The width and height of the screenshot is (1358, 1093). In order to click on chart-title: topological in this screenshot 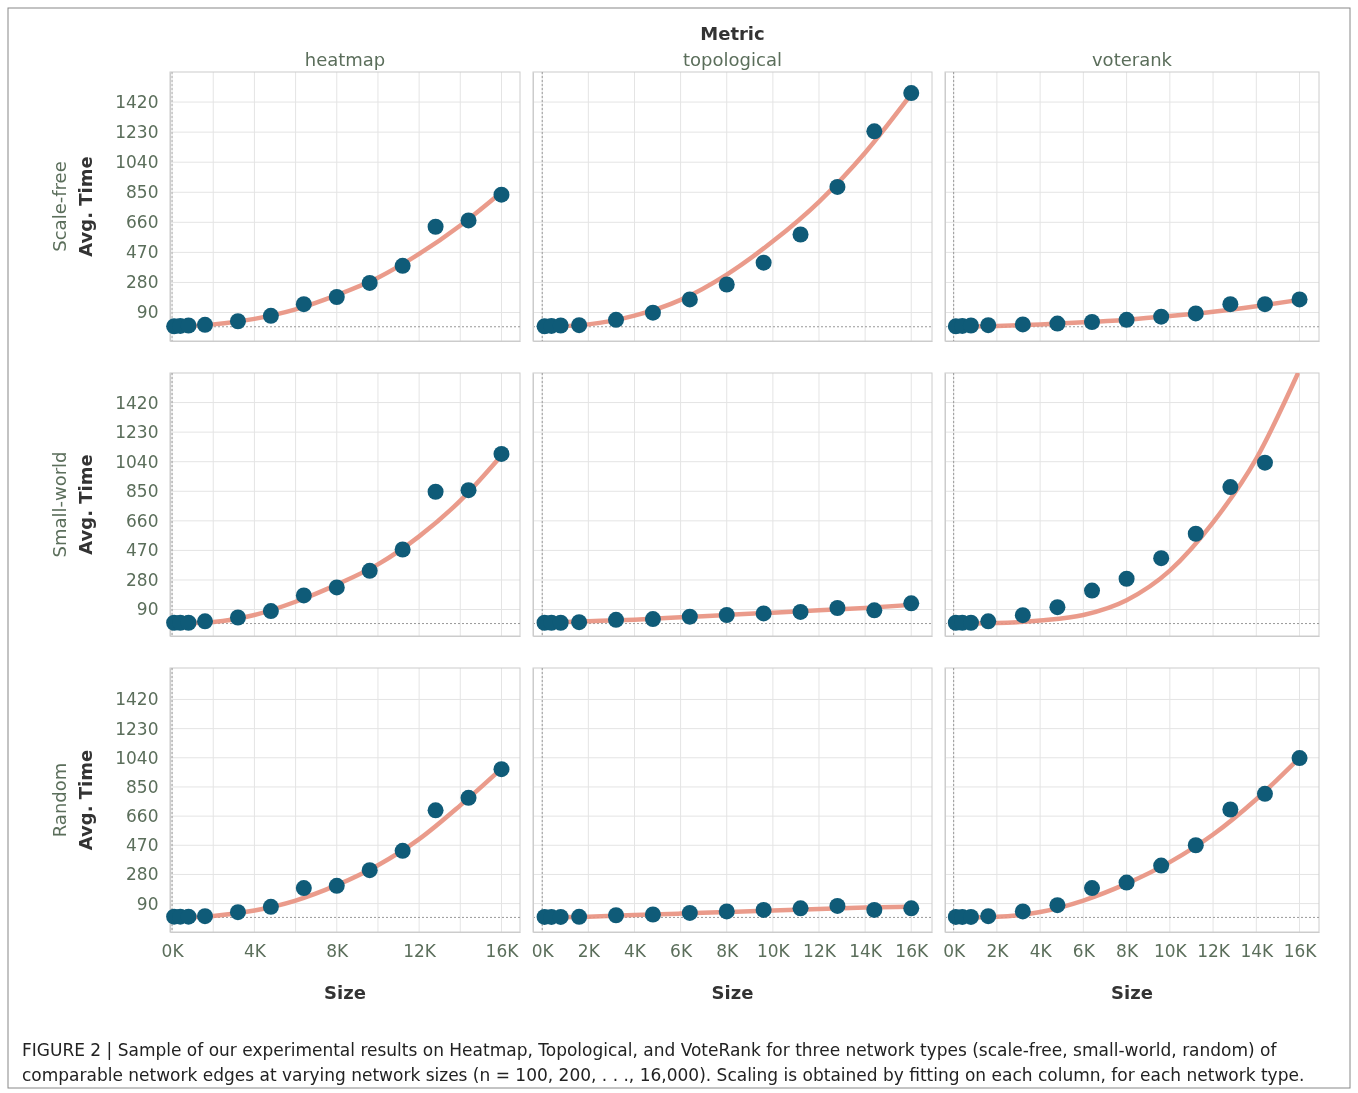, I will do `click(732, 59)`.